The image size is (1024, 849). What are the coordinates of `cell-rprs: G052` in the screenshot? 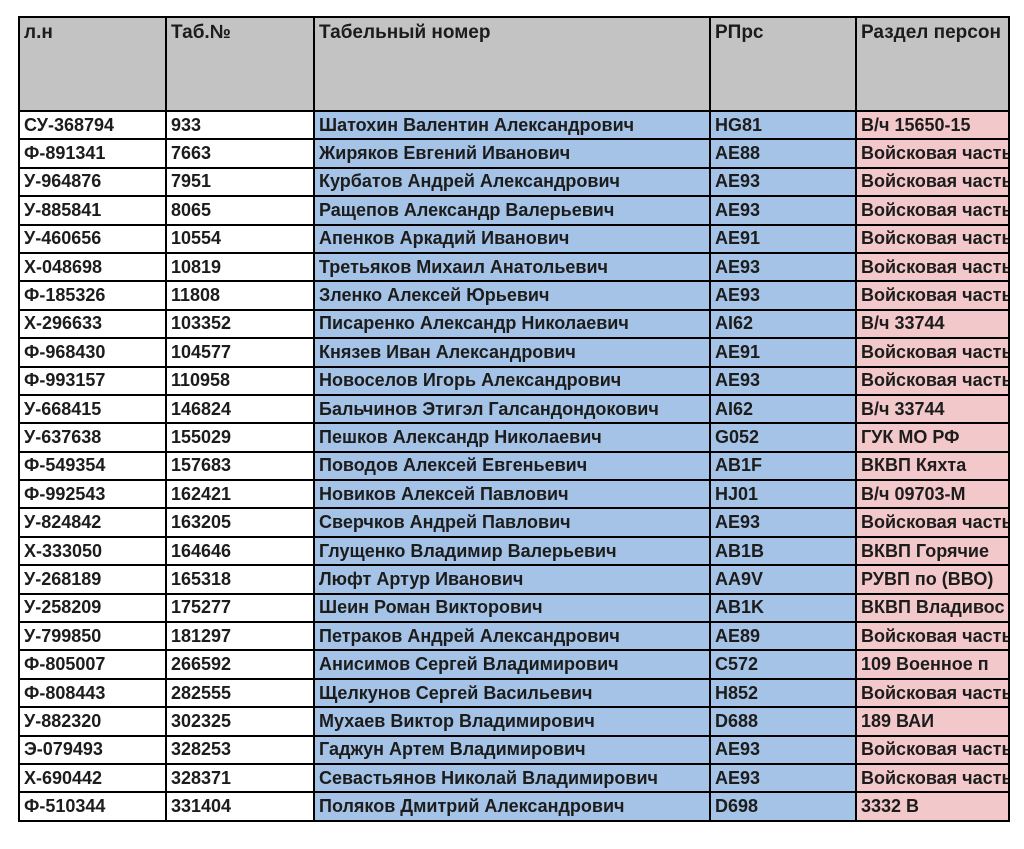 It's located at (783, 437).